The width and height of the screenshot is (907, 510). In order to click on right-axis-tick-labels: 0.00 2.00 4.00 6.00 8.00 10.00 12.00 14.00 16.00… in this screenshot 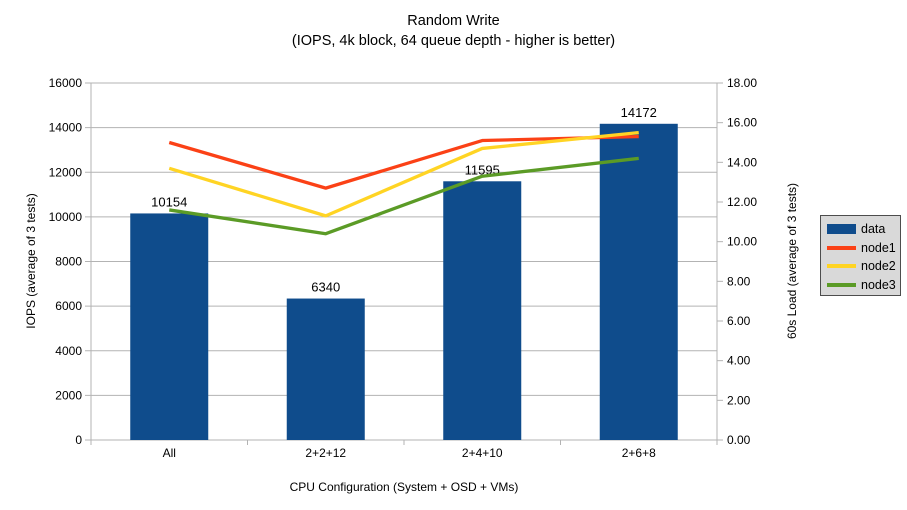, I will do `click(742, 261)`.